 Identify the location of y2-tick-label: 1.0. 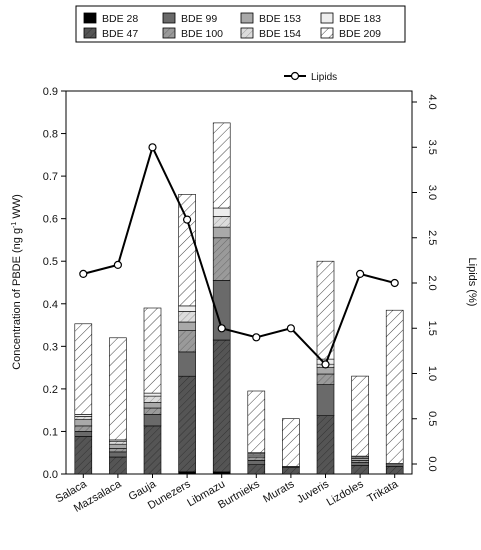
(432, 373).